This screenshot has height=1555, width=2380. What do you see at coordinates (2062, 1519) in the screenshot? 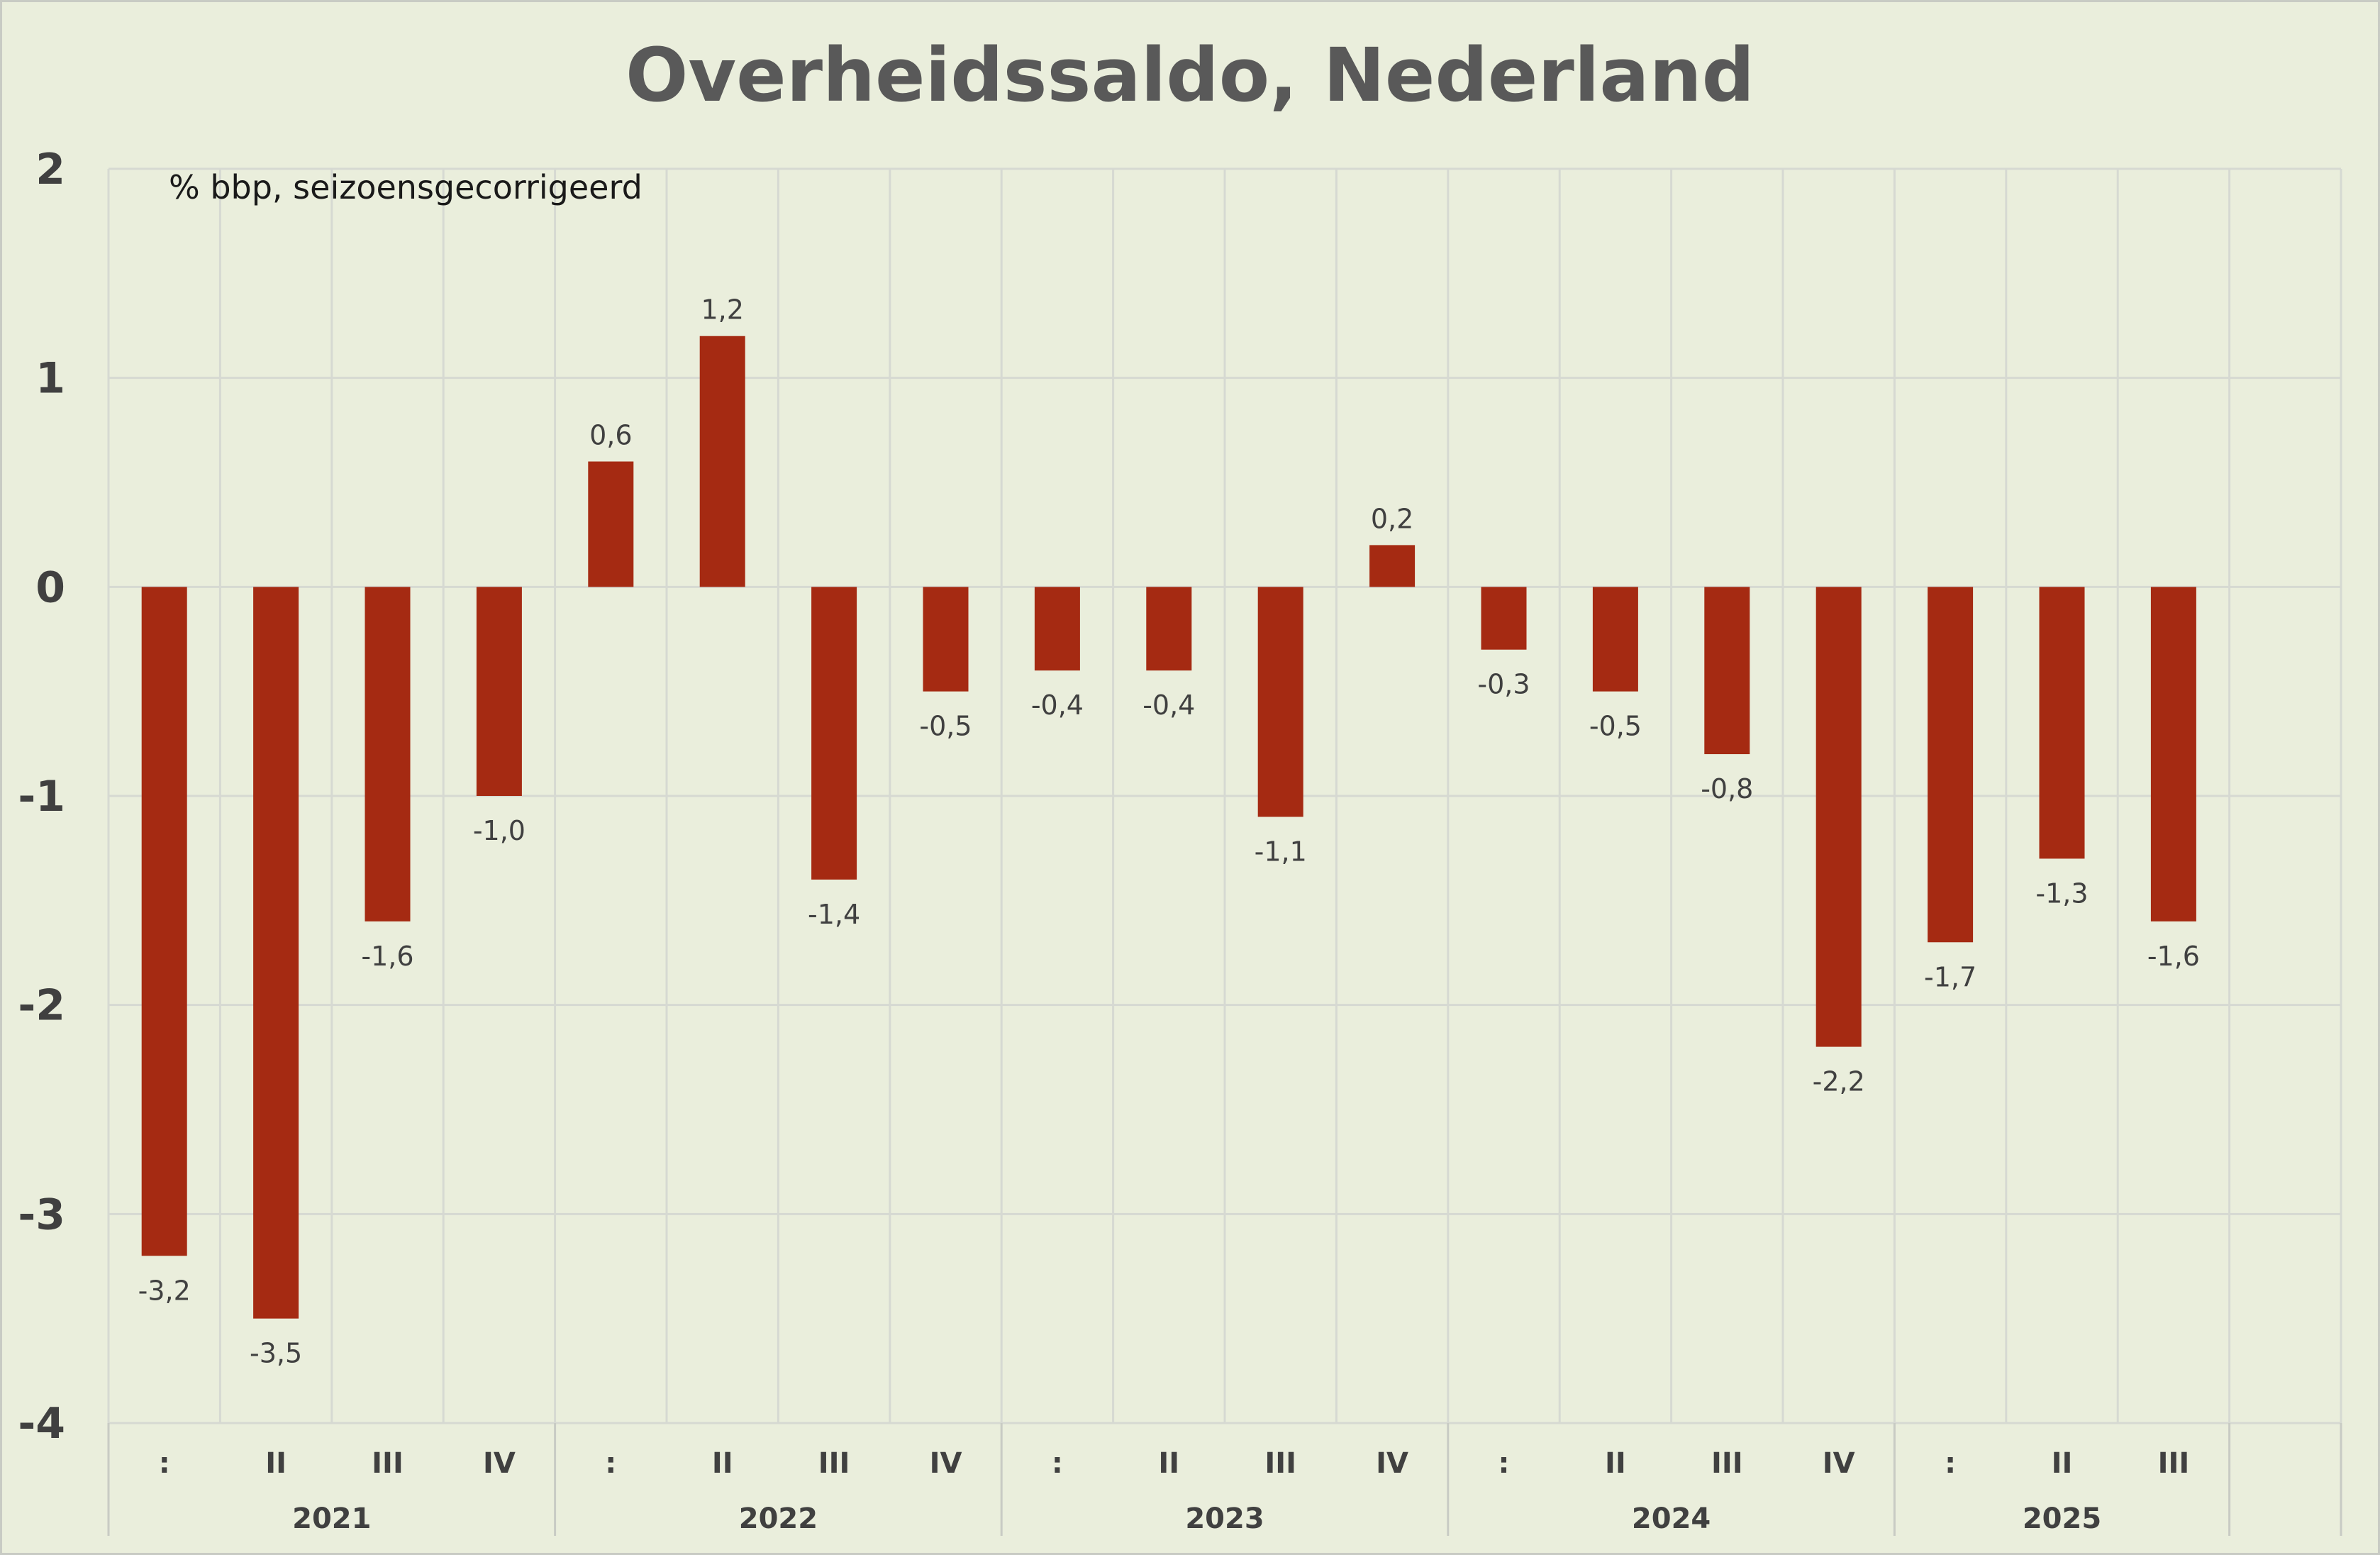
I see `x-group-label: 2025` at bounding box center [2062, 1519].